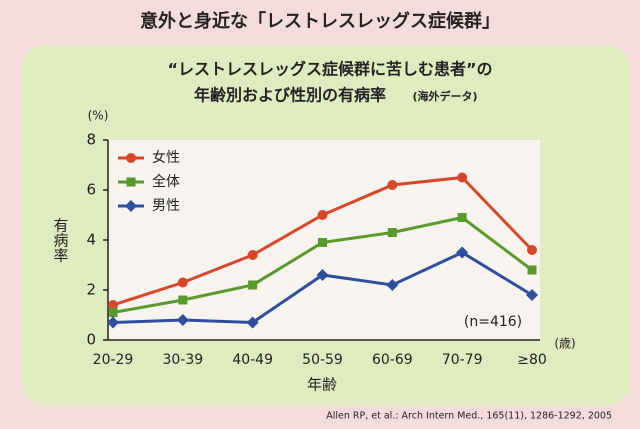 Image resolution: width=640 pixels, height=429 pixels. What do you see at coordinates (166, 157) in the screenshot?
I see `legend-label: 女性` at bounding box center [166, 157].